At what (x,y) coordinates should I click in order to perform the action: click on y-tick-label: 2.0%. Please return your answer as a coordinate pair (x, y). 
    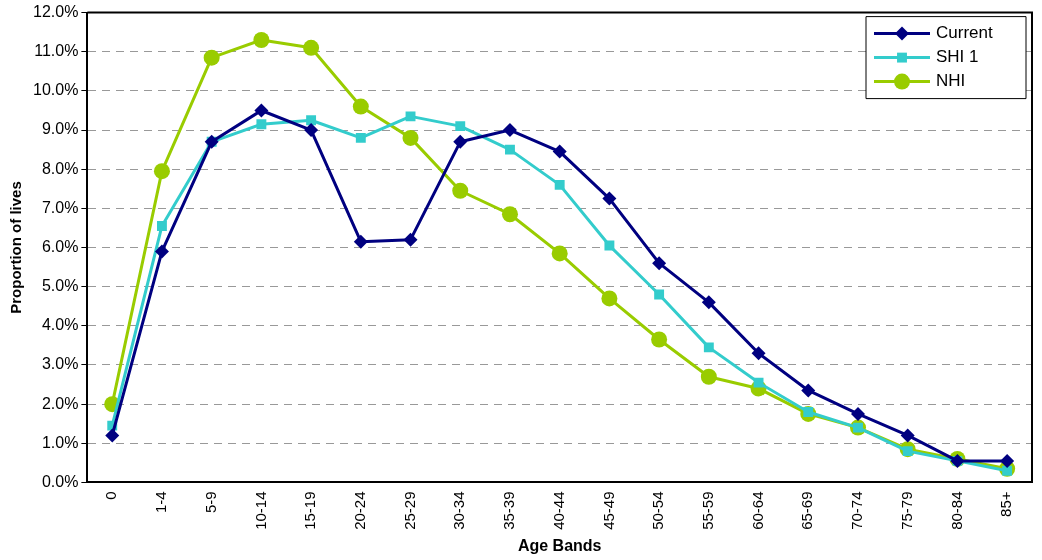
    Looking at the image, I should click on (60, 403).